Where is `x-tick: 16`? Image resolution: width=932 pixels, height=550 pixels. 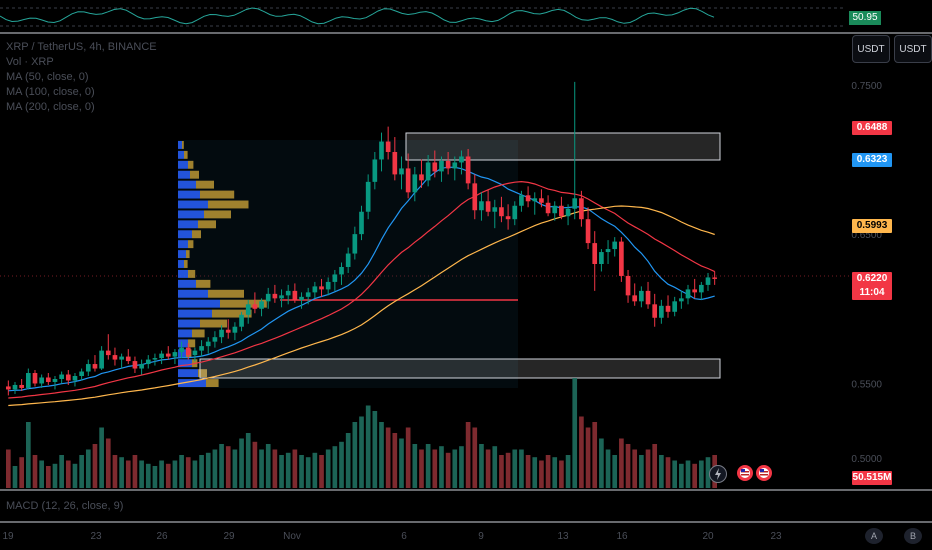 x-tick: 16 is located at coordinates (622, 536).